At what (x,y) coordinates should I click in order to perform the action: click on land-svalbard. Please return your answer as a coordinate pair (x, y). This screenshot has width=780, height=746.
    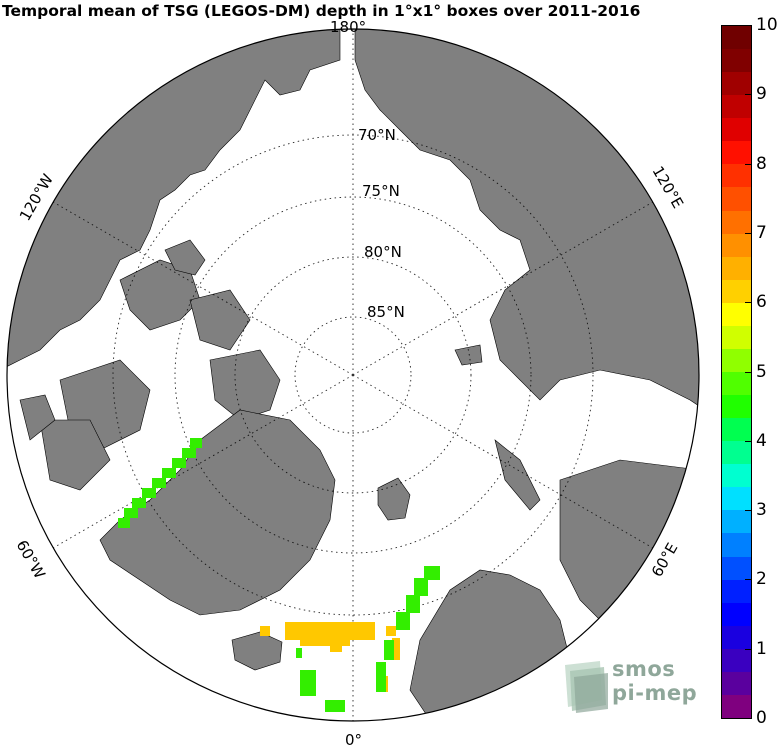
    Looking at the image, I should click on (394, 499).